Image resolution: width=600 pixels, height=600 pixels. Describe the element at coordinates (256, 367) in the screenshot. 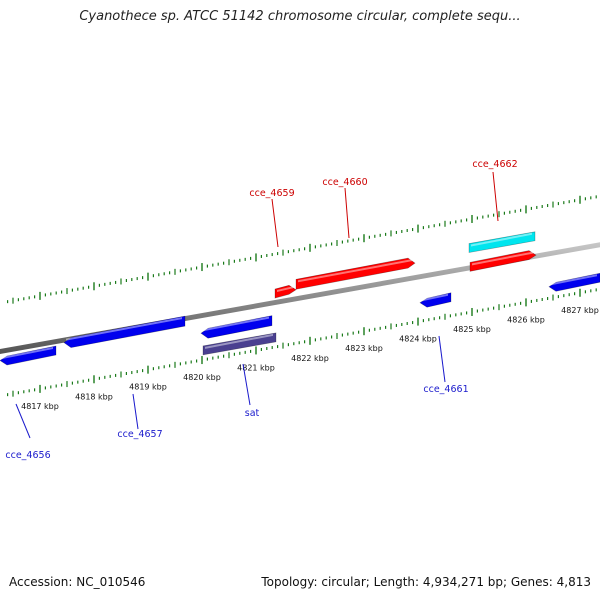

I see `scale-label: 4821 kbp` at that location.